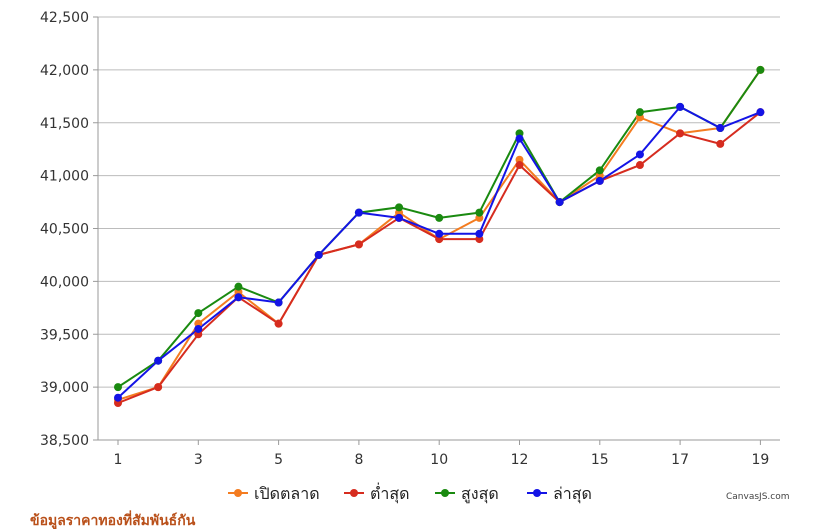 The image size is (814, 532). I want to click on legend-item: ล่าสุด, so click(559, 494).